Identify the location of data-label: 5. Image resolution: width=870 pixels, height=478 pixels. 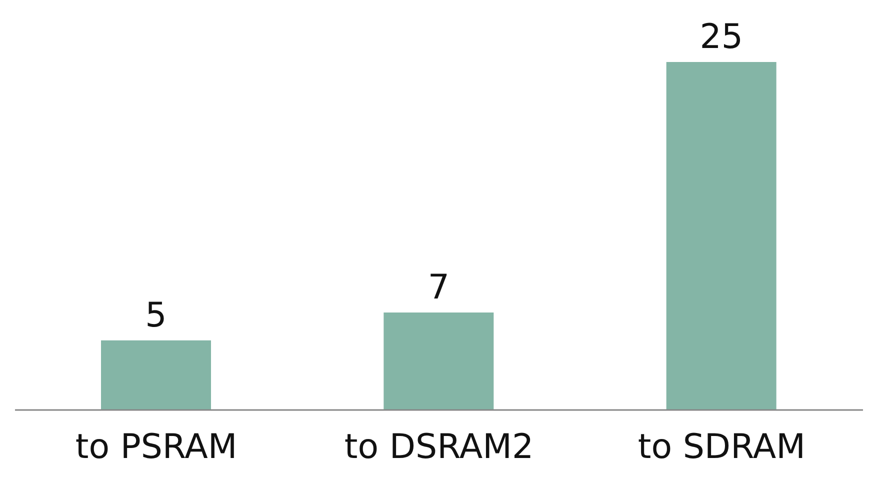
(156, 315).